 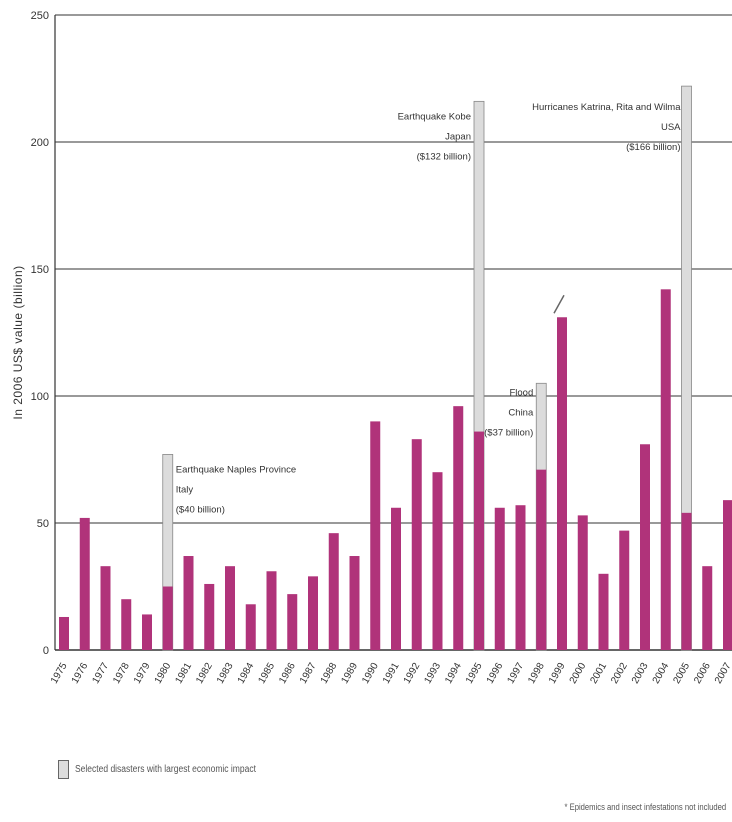 What do you see at coordinates (84, 583) in the screenshot?
I see `bar-1976` at bounding box center [84, 583].